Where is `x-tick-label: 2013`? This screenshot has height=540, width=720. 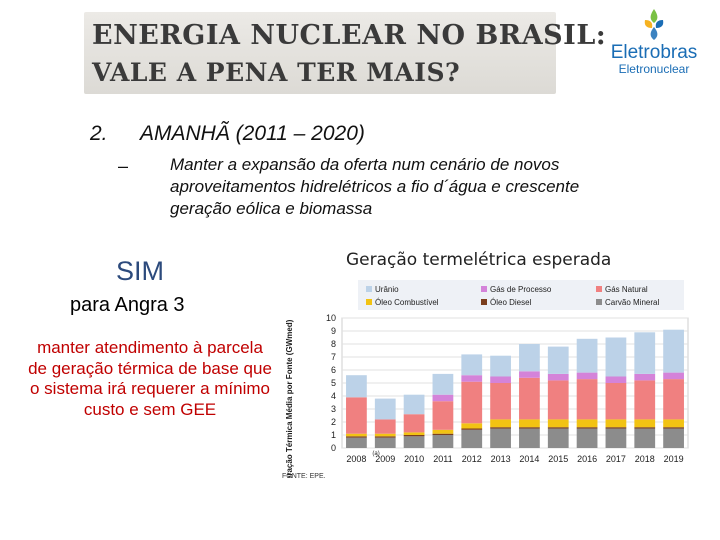 x-tick-label: 2013 is located at coordinates (501, 459).